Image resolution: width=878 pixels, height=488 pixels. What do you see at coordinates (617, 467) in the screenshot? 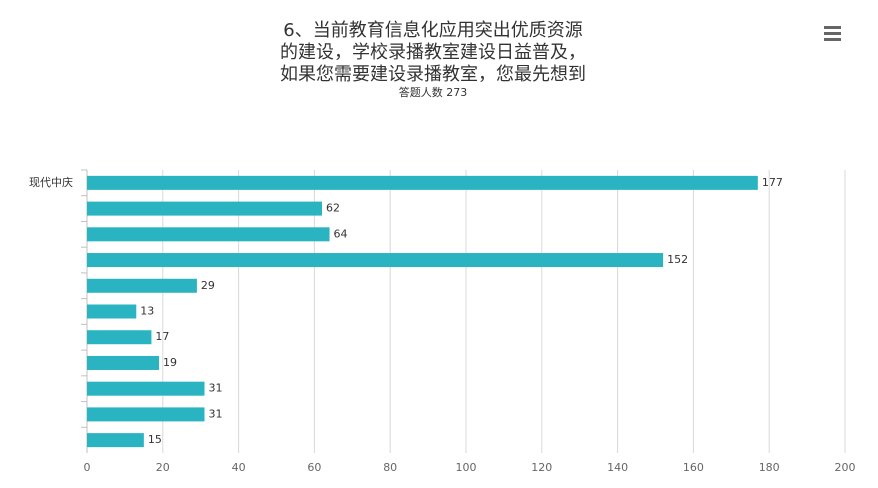
I see `x-tick-label: 140` at bounding box center [617, 467].